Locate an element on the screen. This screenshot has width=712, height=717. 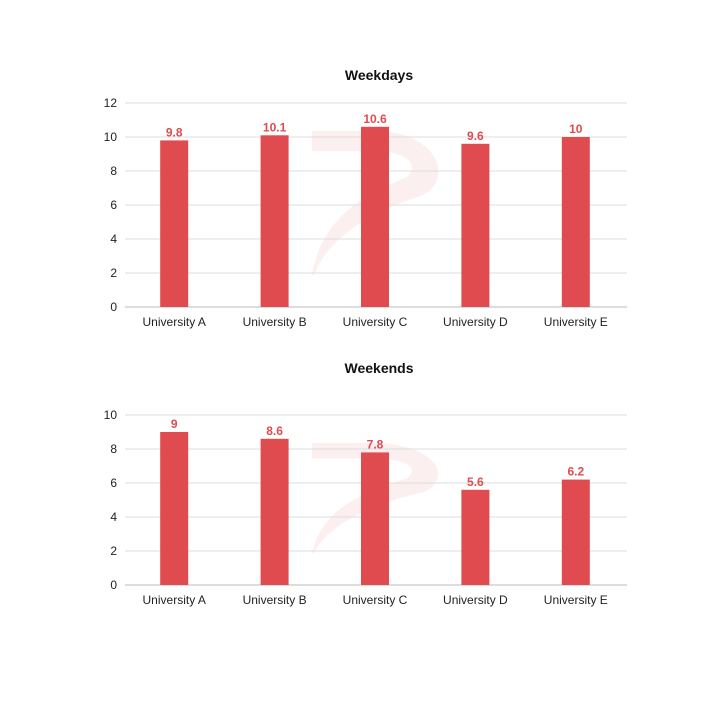
data-label: 9 is located at coordinates (174, 424).